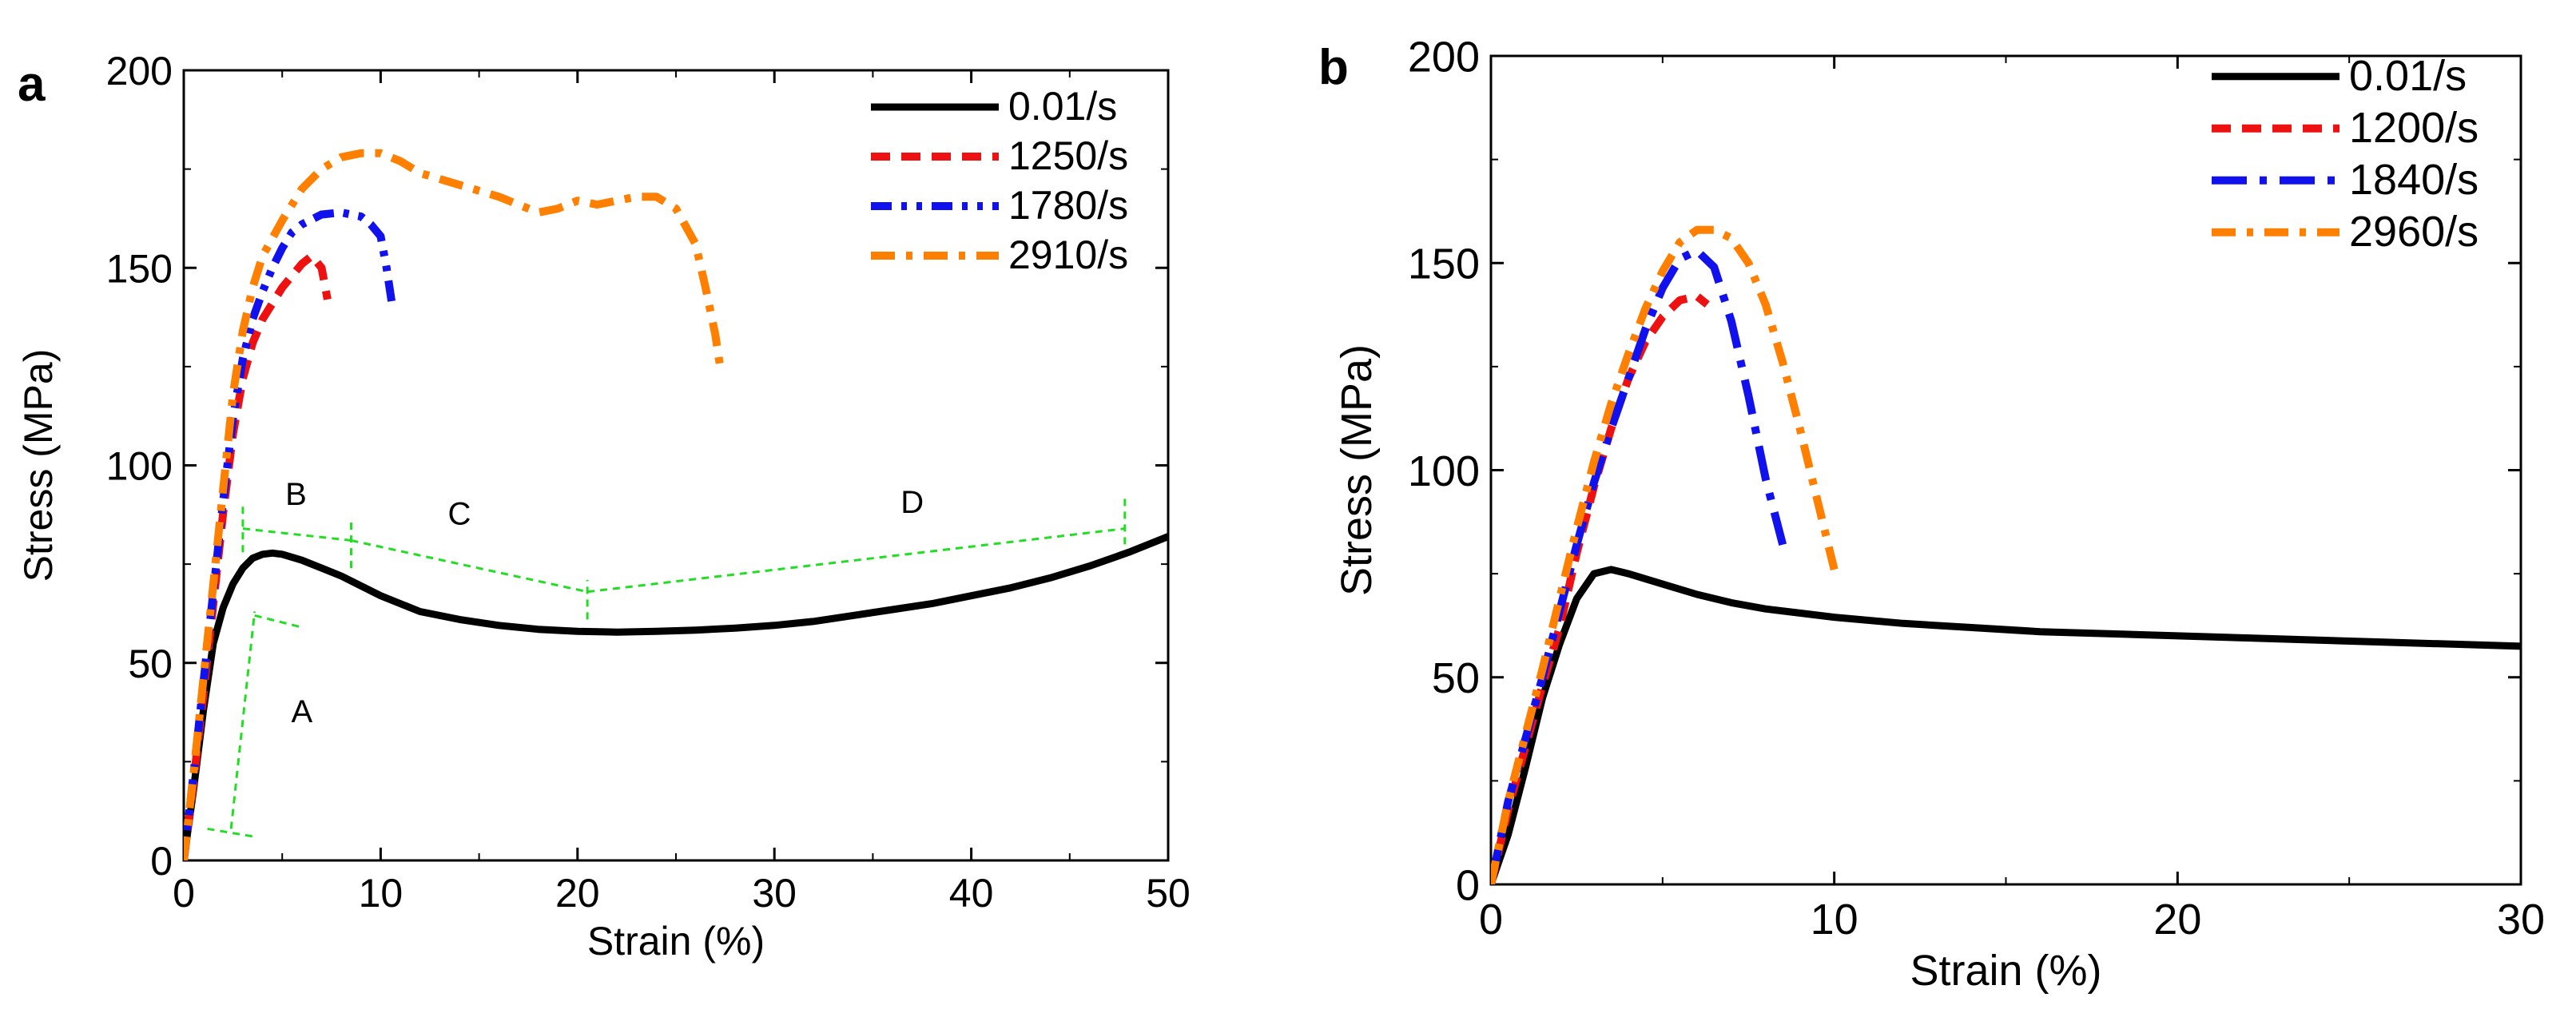  I want to click on stage-a-top, so click(278, 621).